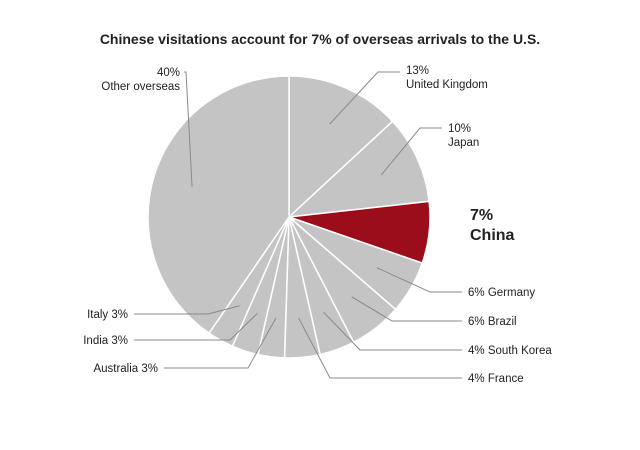 The width and height of the screenshot is (640, 450). Describe the element at coordinates (125, 369) in the screenshot. I see `label-australia: Australia 3%` at that location.